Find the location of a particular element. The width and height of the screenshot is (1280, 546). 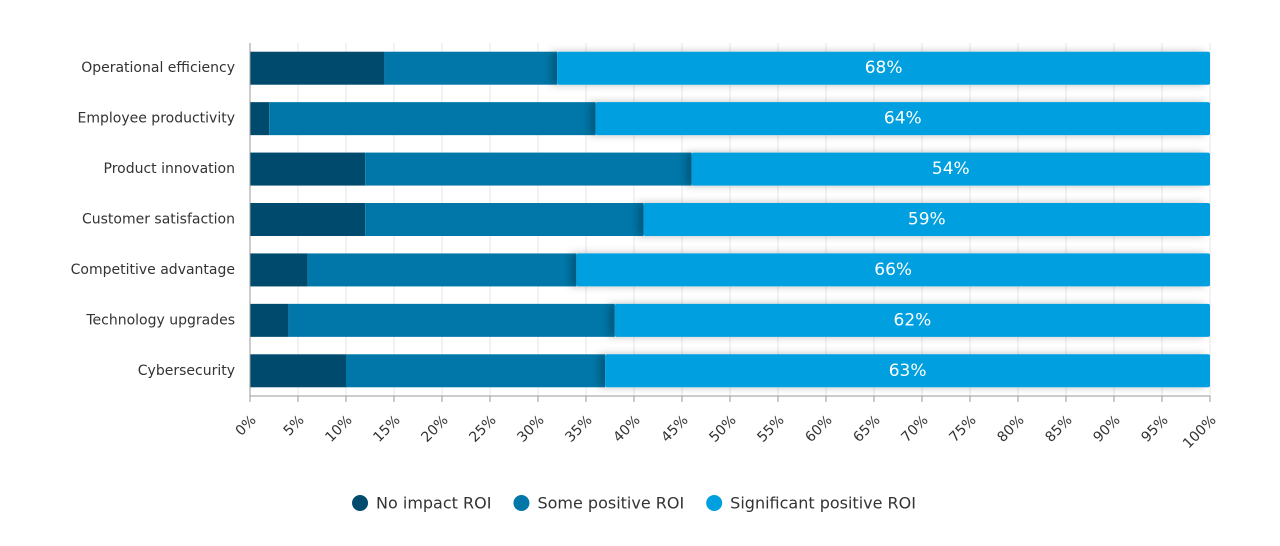

data-label: 66% is located at coordinates (893, 270).